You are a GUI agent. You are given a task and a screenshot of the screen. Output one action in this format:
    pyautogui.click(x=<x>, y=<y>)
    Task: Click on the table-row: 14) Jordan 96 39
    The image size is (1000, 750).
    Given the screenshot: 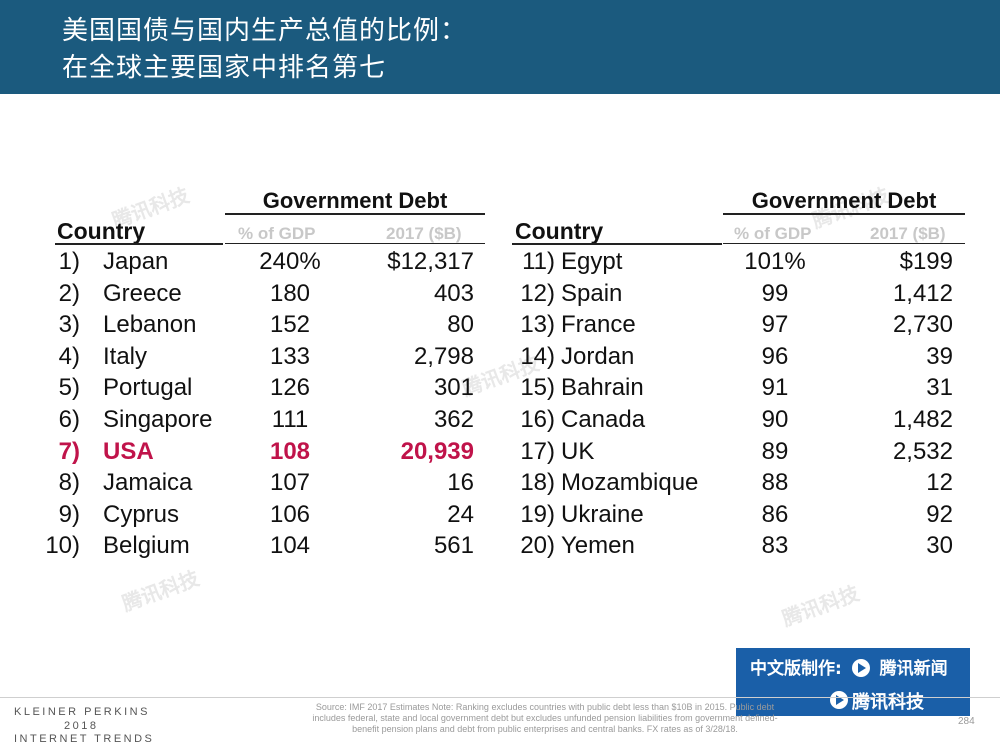 What is the action you would take?
    pyautogui.click(x=500, y=357)
    